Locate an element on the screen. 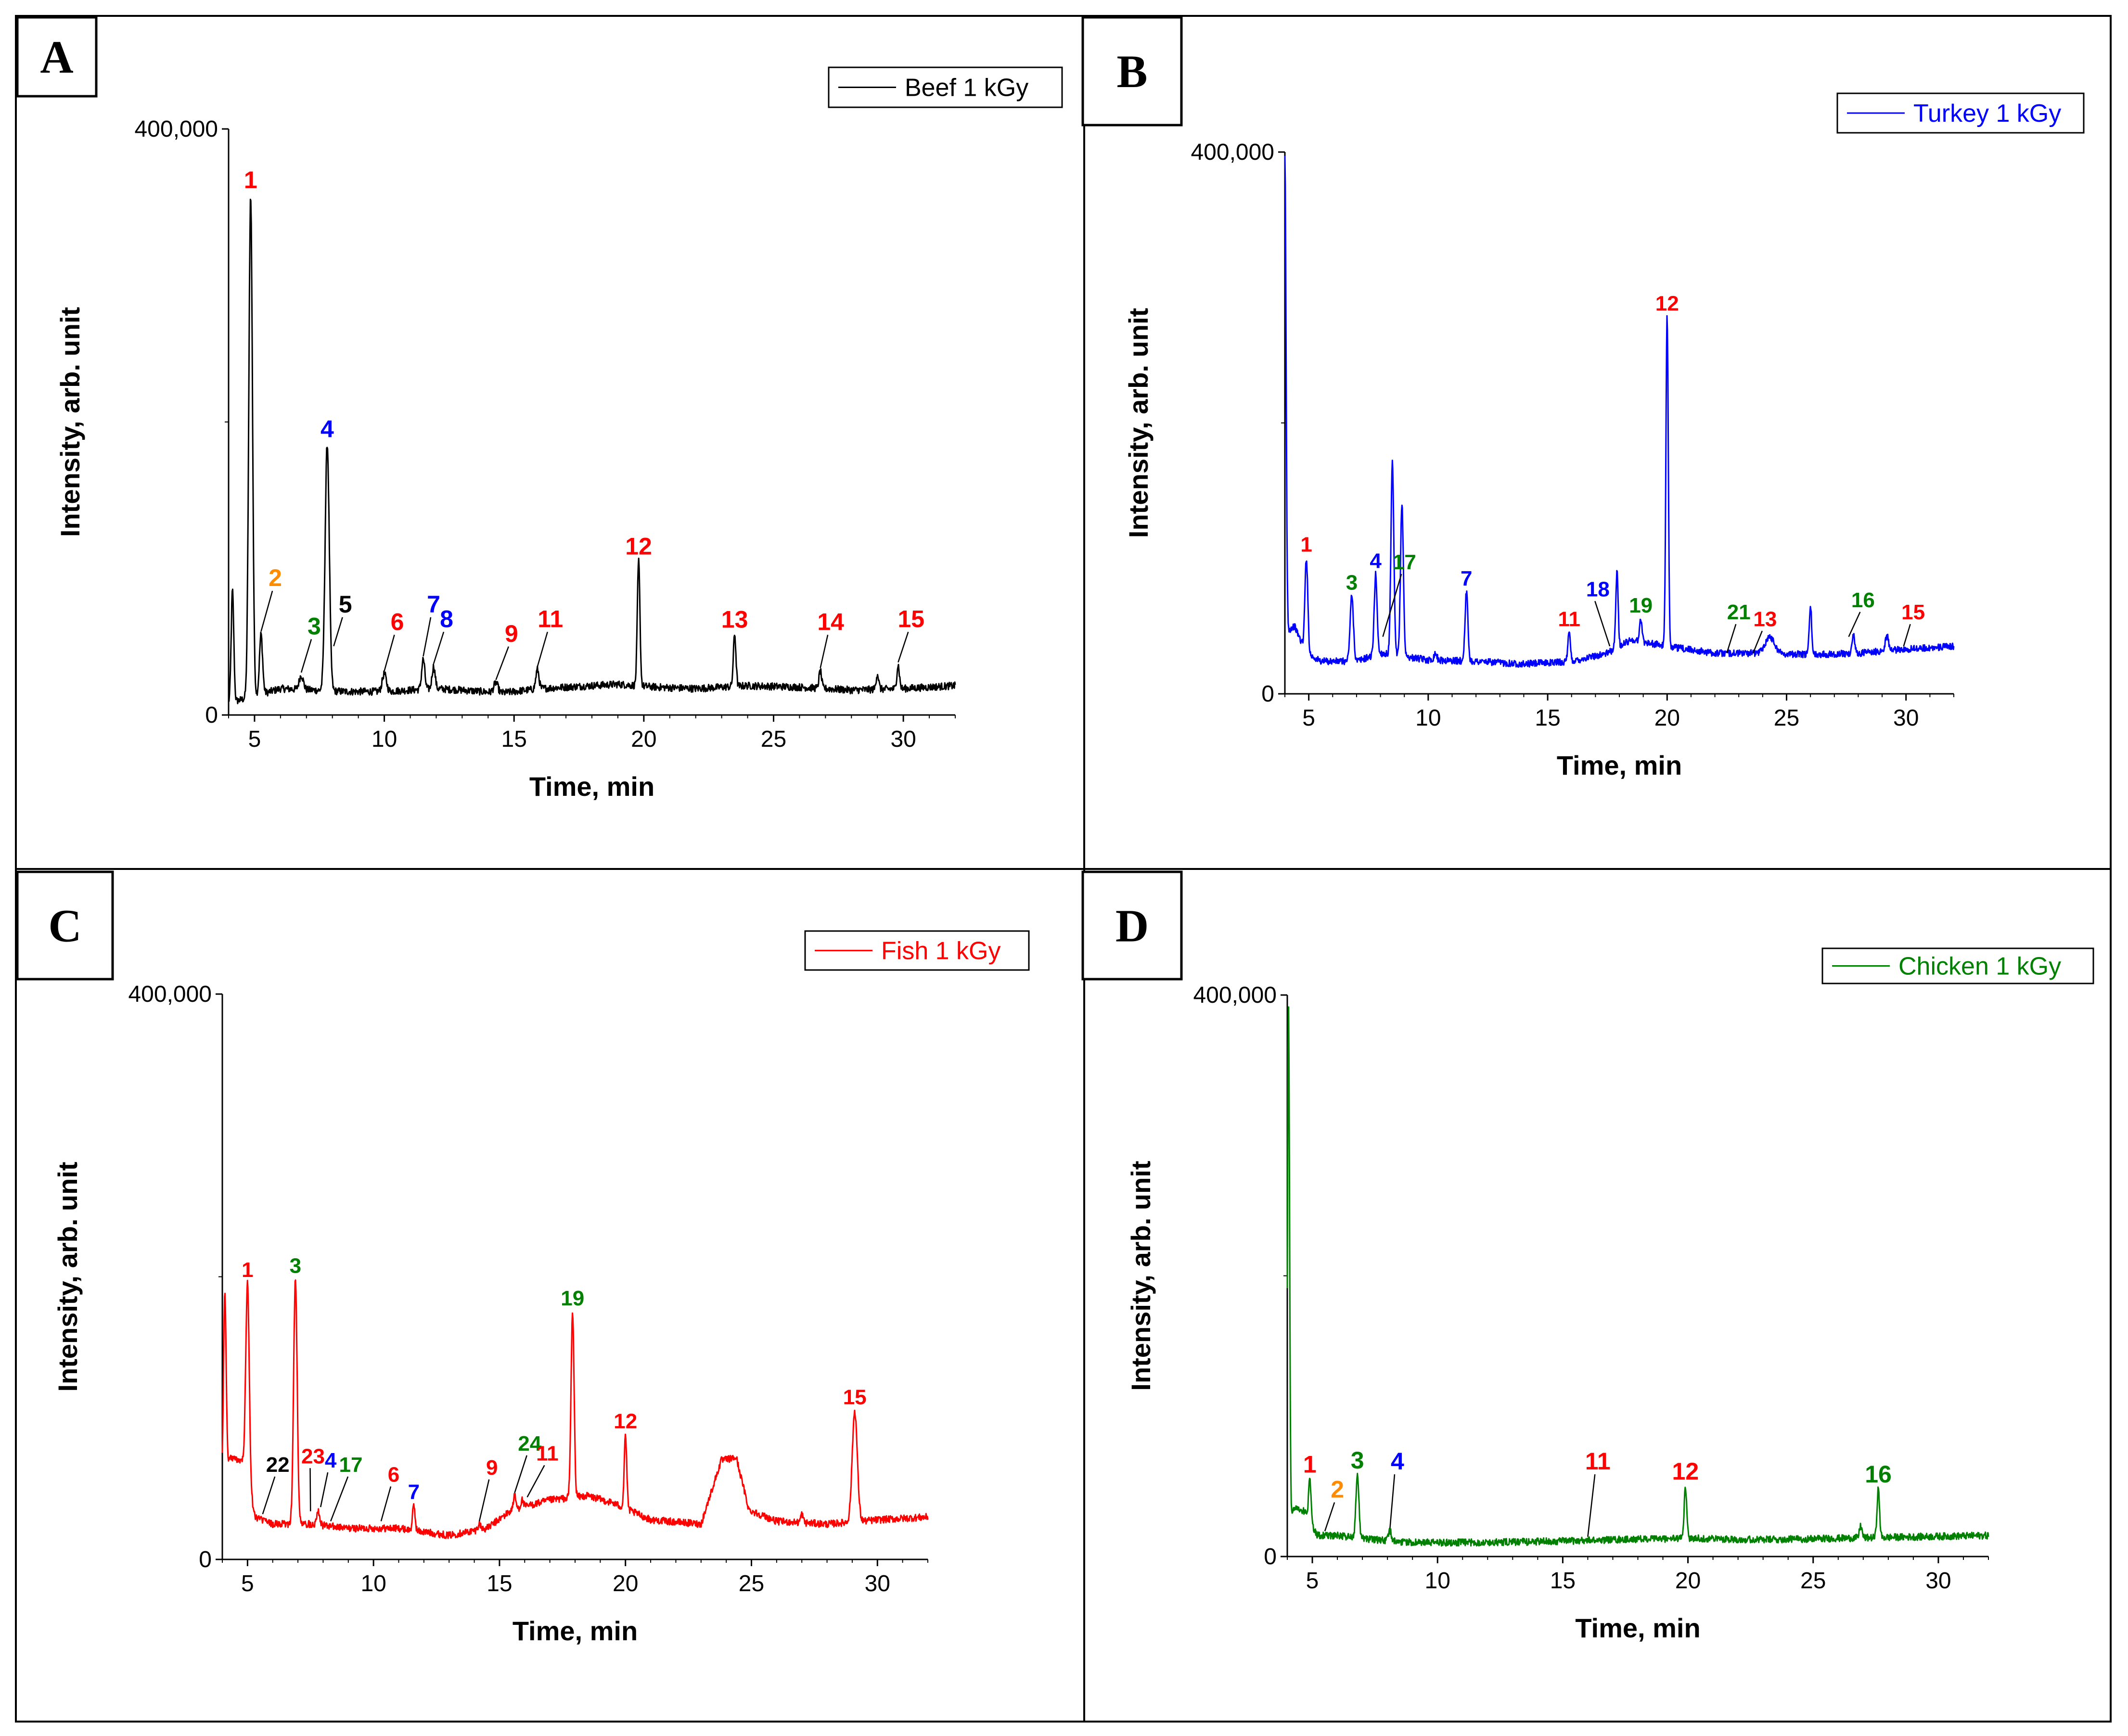 The height and width of the screenshot is (1736, 2128). peak-label: 13 is located at coordinates (1765, 619).